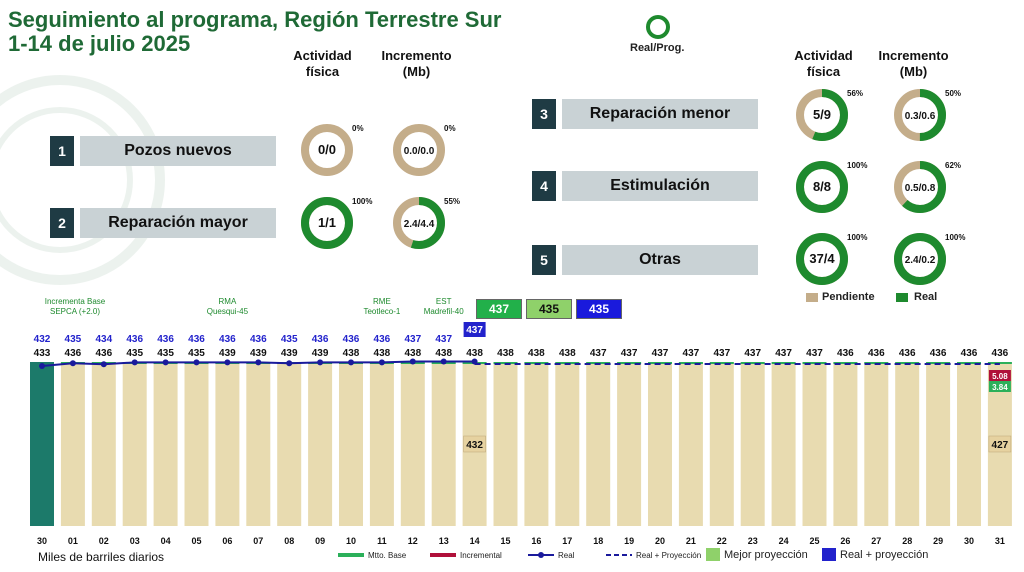 Image resolution: width=1024 pixels, height=572 pixels. Describe the element at coordinates (926, 297) in the screenshot. I see `real-legend-label: Real` at that location.